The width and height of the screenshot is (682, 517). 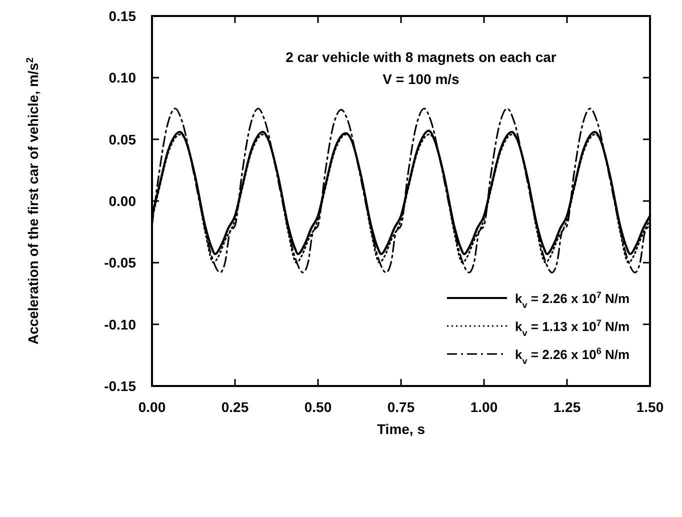 What do you see at coordinates (120, 386) in the screenshot?
I see `y-tick-label: -0.15` at bounding box center [120, 386].